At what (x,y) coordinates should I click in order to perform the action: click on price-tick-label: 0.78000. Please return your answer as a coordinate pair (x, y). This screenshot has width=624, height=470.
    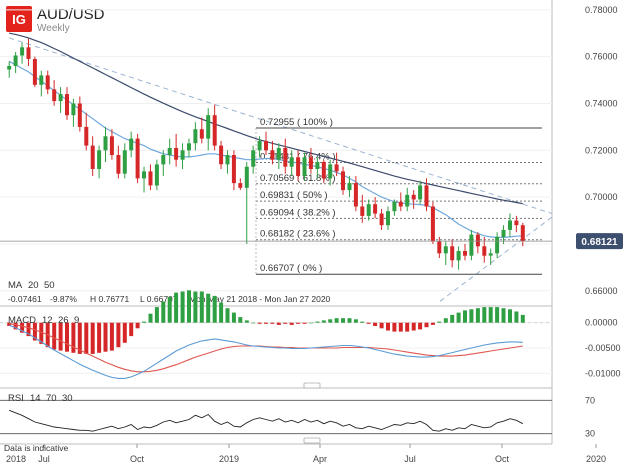
    Looking at the image, I should click on (601, 10).